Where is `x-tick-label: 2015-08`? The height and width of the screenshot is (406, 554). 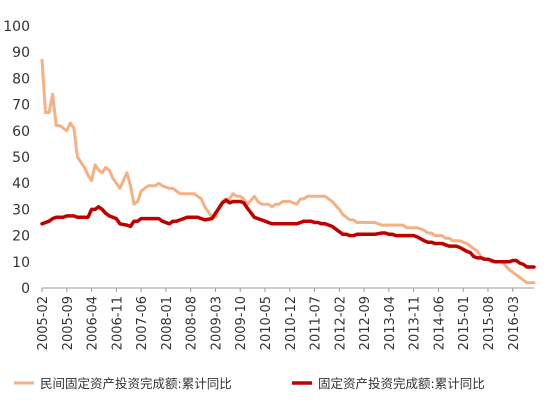 x-tick-label: 2015-08 is located at coordinates (489, 323).